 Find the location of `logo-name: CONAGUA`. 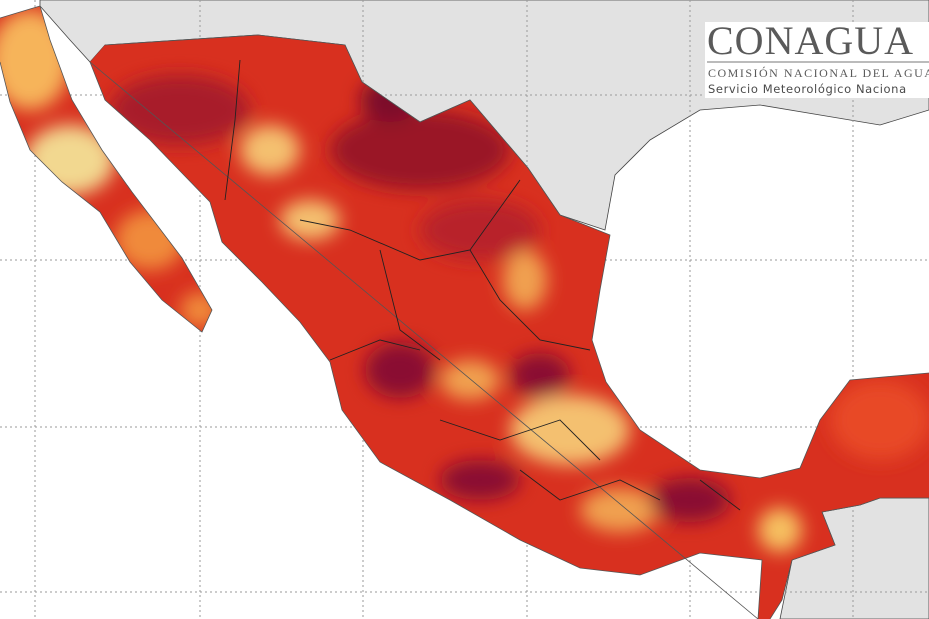

logo-name: CONAGUA is located at coordinates (810, 40).